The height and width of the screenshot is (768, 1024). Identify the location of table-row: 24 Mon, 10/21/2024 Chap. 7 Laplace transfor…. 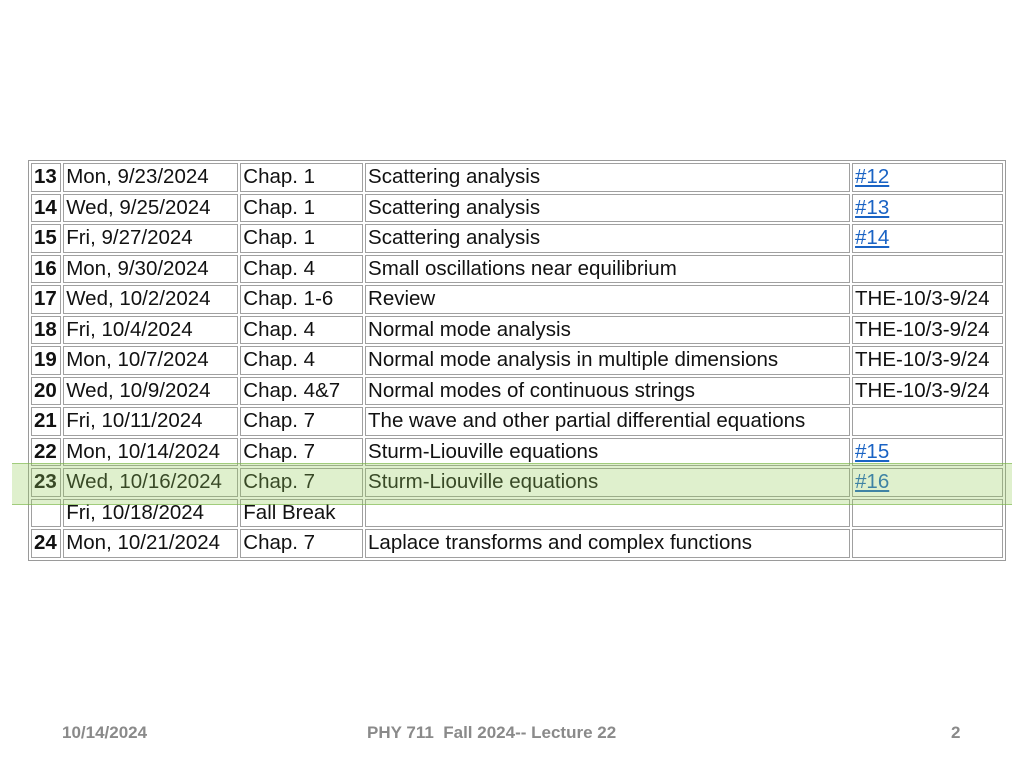
(517, 543).